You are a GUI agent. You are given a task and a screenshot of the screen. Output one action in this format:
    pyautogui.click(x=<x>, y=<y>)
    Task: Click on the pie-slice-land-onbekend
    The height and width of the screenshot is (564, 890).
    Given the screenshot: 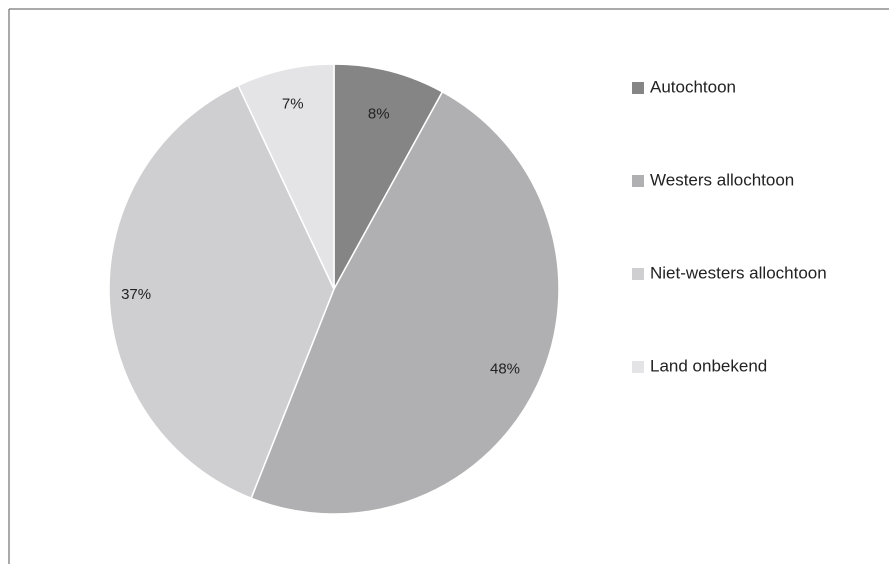 What is the action you would take?
    pyautogui.click(x=286, y=176)
    